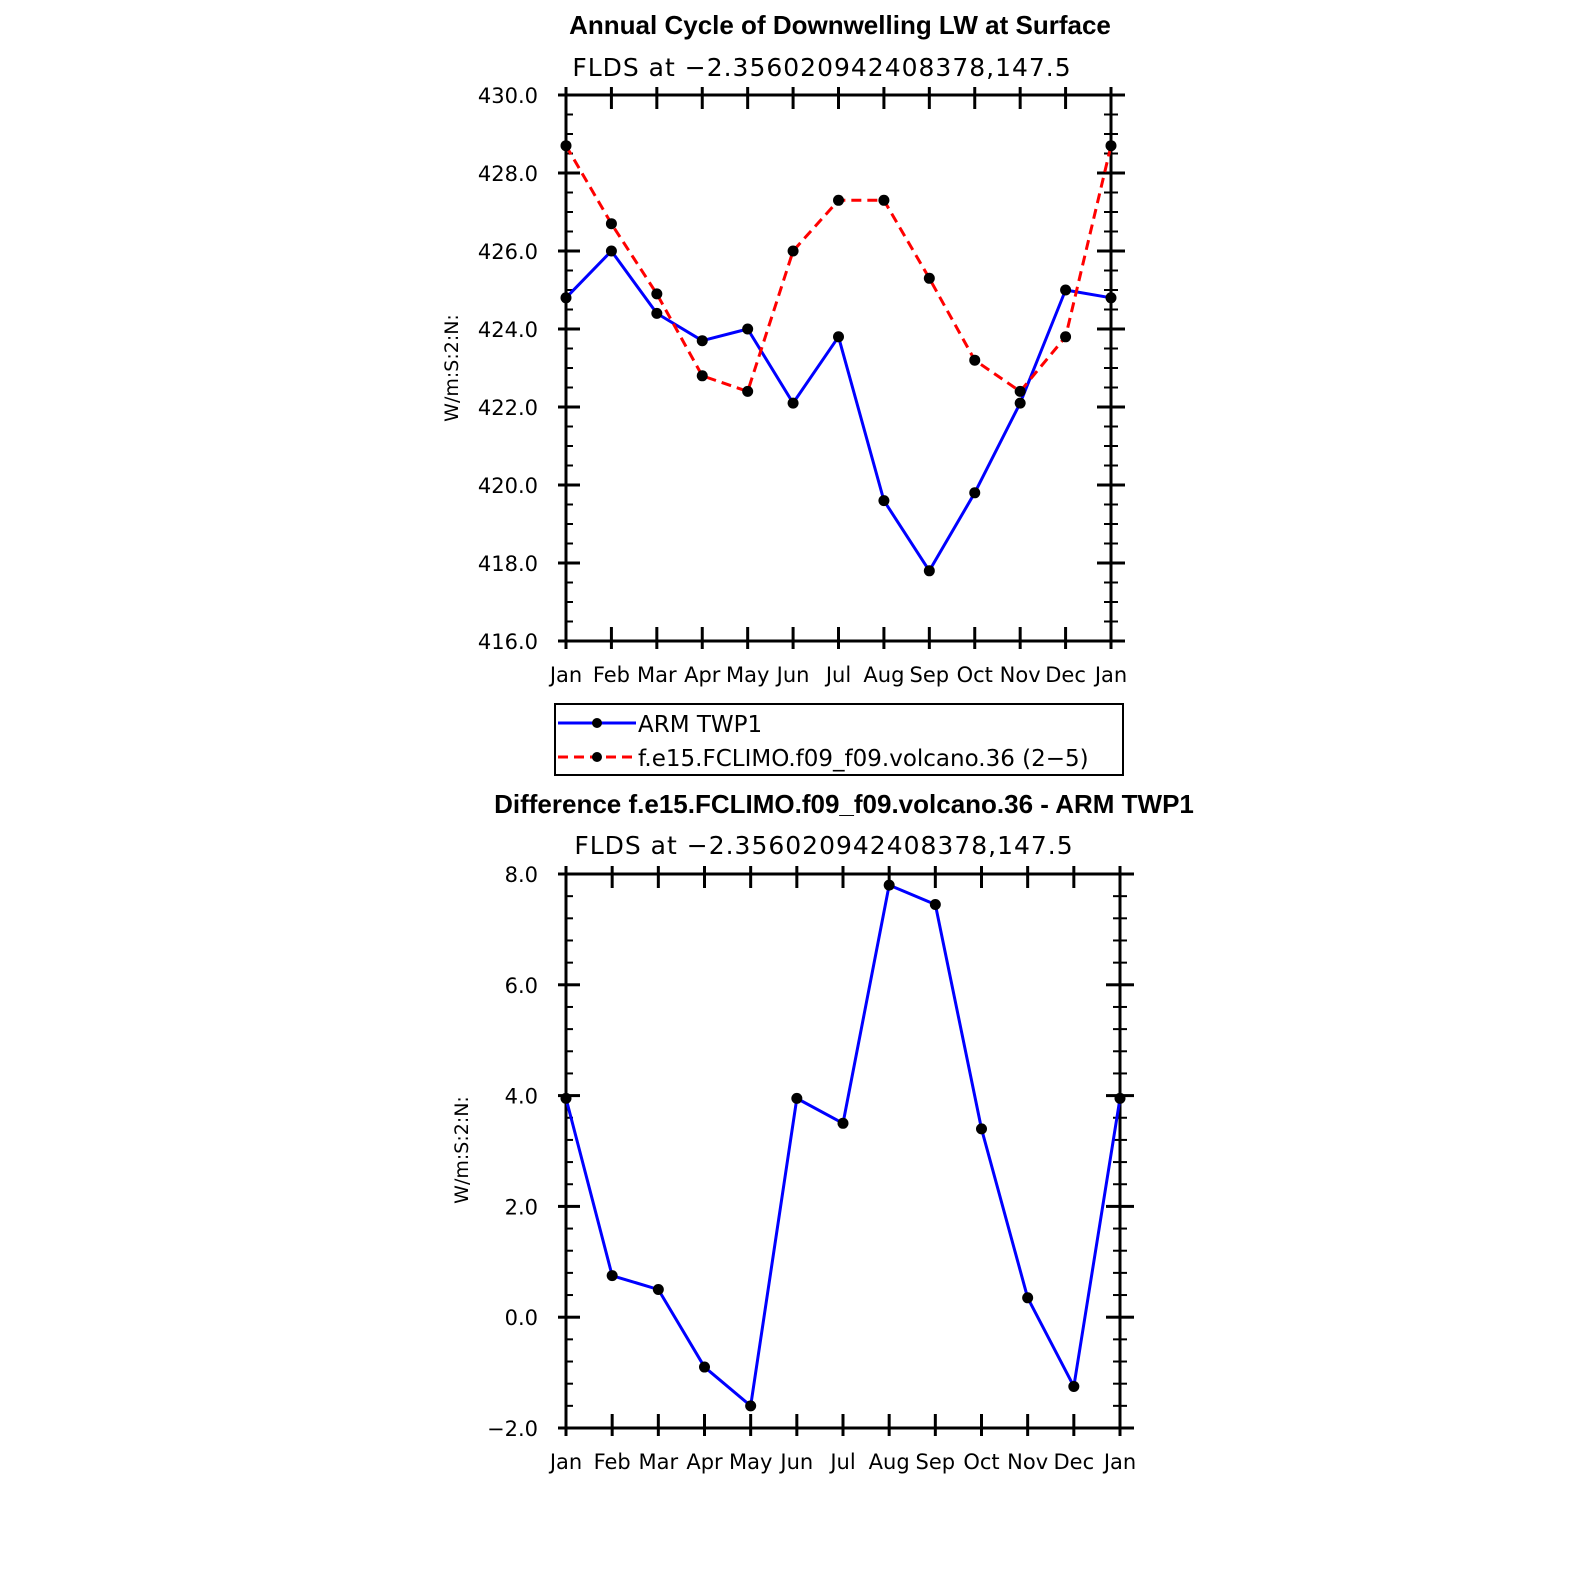 The width and height of the screenshot is (1574, 1574). What do you see at coordinates (521, 986) in the screenshot?
I see `y-tick-label: 6.0` at bounding box center [521, 986].